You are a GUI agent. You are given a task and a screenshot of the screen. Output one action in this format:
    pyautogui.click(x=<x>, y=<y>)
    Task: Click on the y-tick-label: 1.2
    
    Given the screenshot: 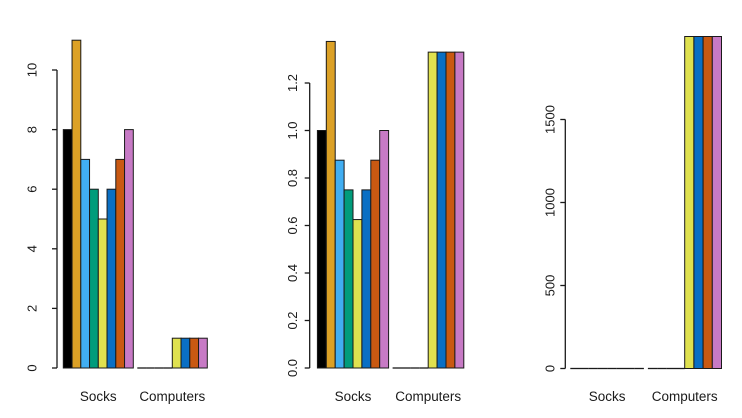 What is the action you would take?
    pyautogui.click(x=292, y=83)
    